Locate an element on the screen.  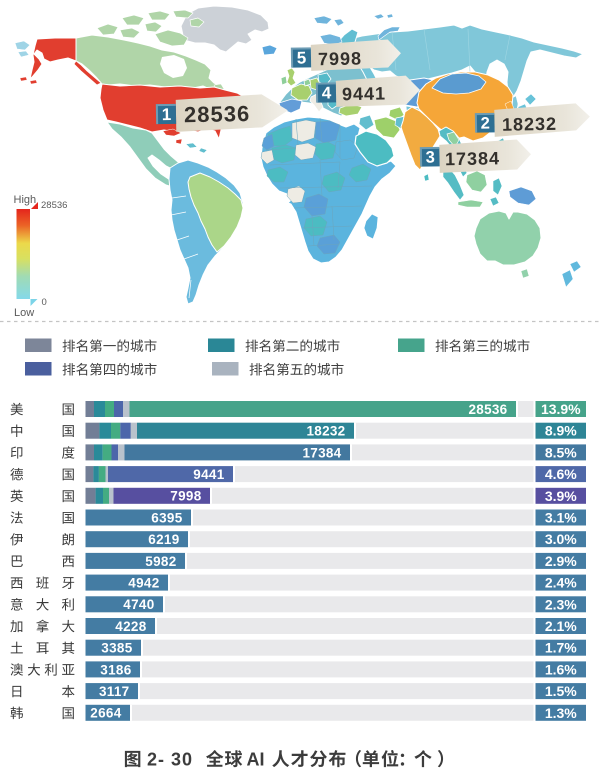
svg-text: 2.4% is located at coordinates (561, 583).